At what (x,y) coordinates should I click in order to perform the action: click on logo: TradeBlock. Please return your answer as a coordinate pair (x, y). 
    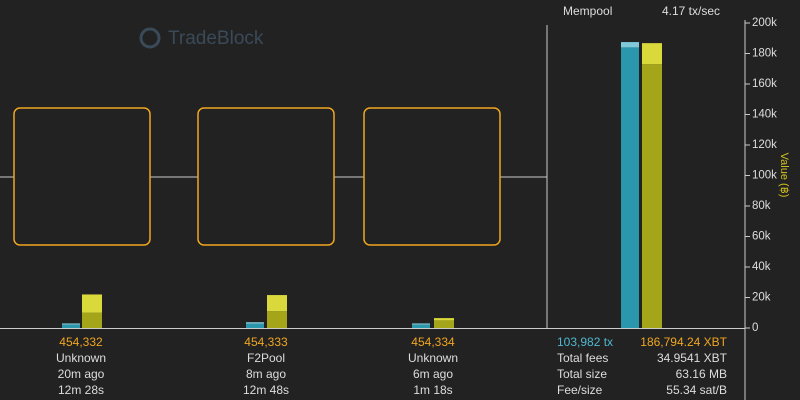
    Looking at the image, I should click on (201, 38).